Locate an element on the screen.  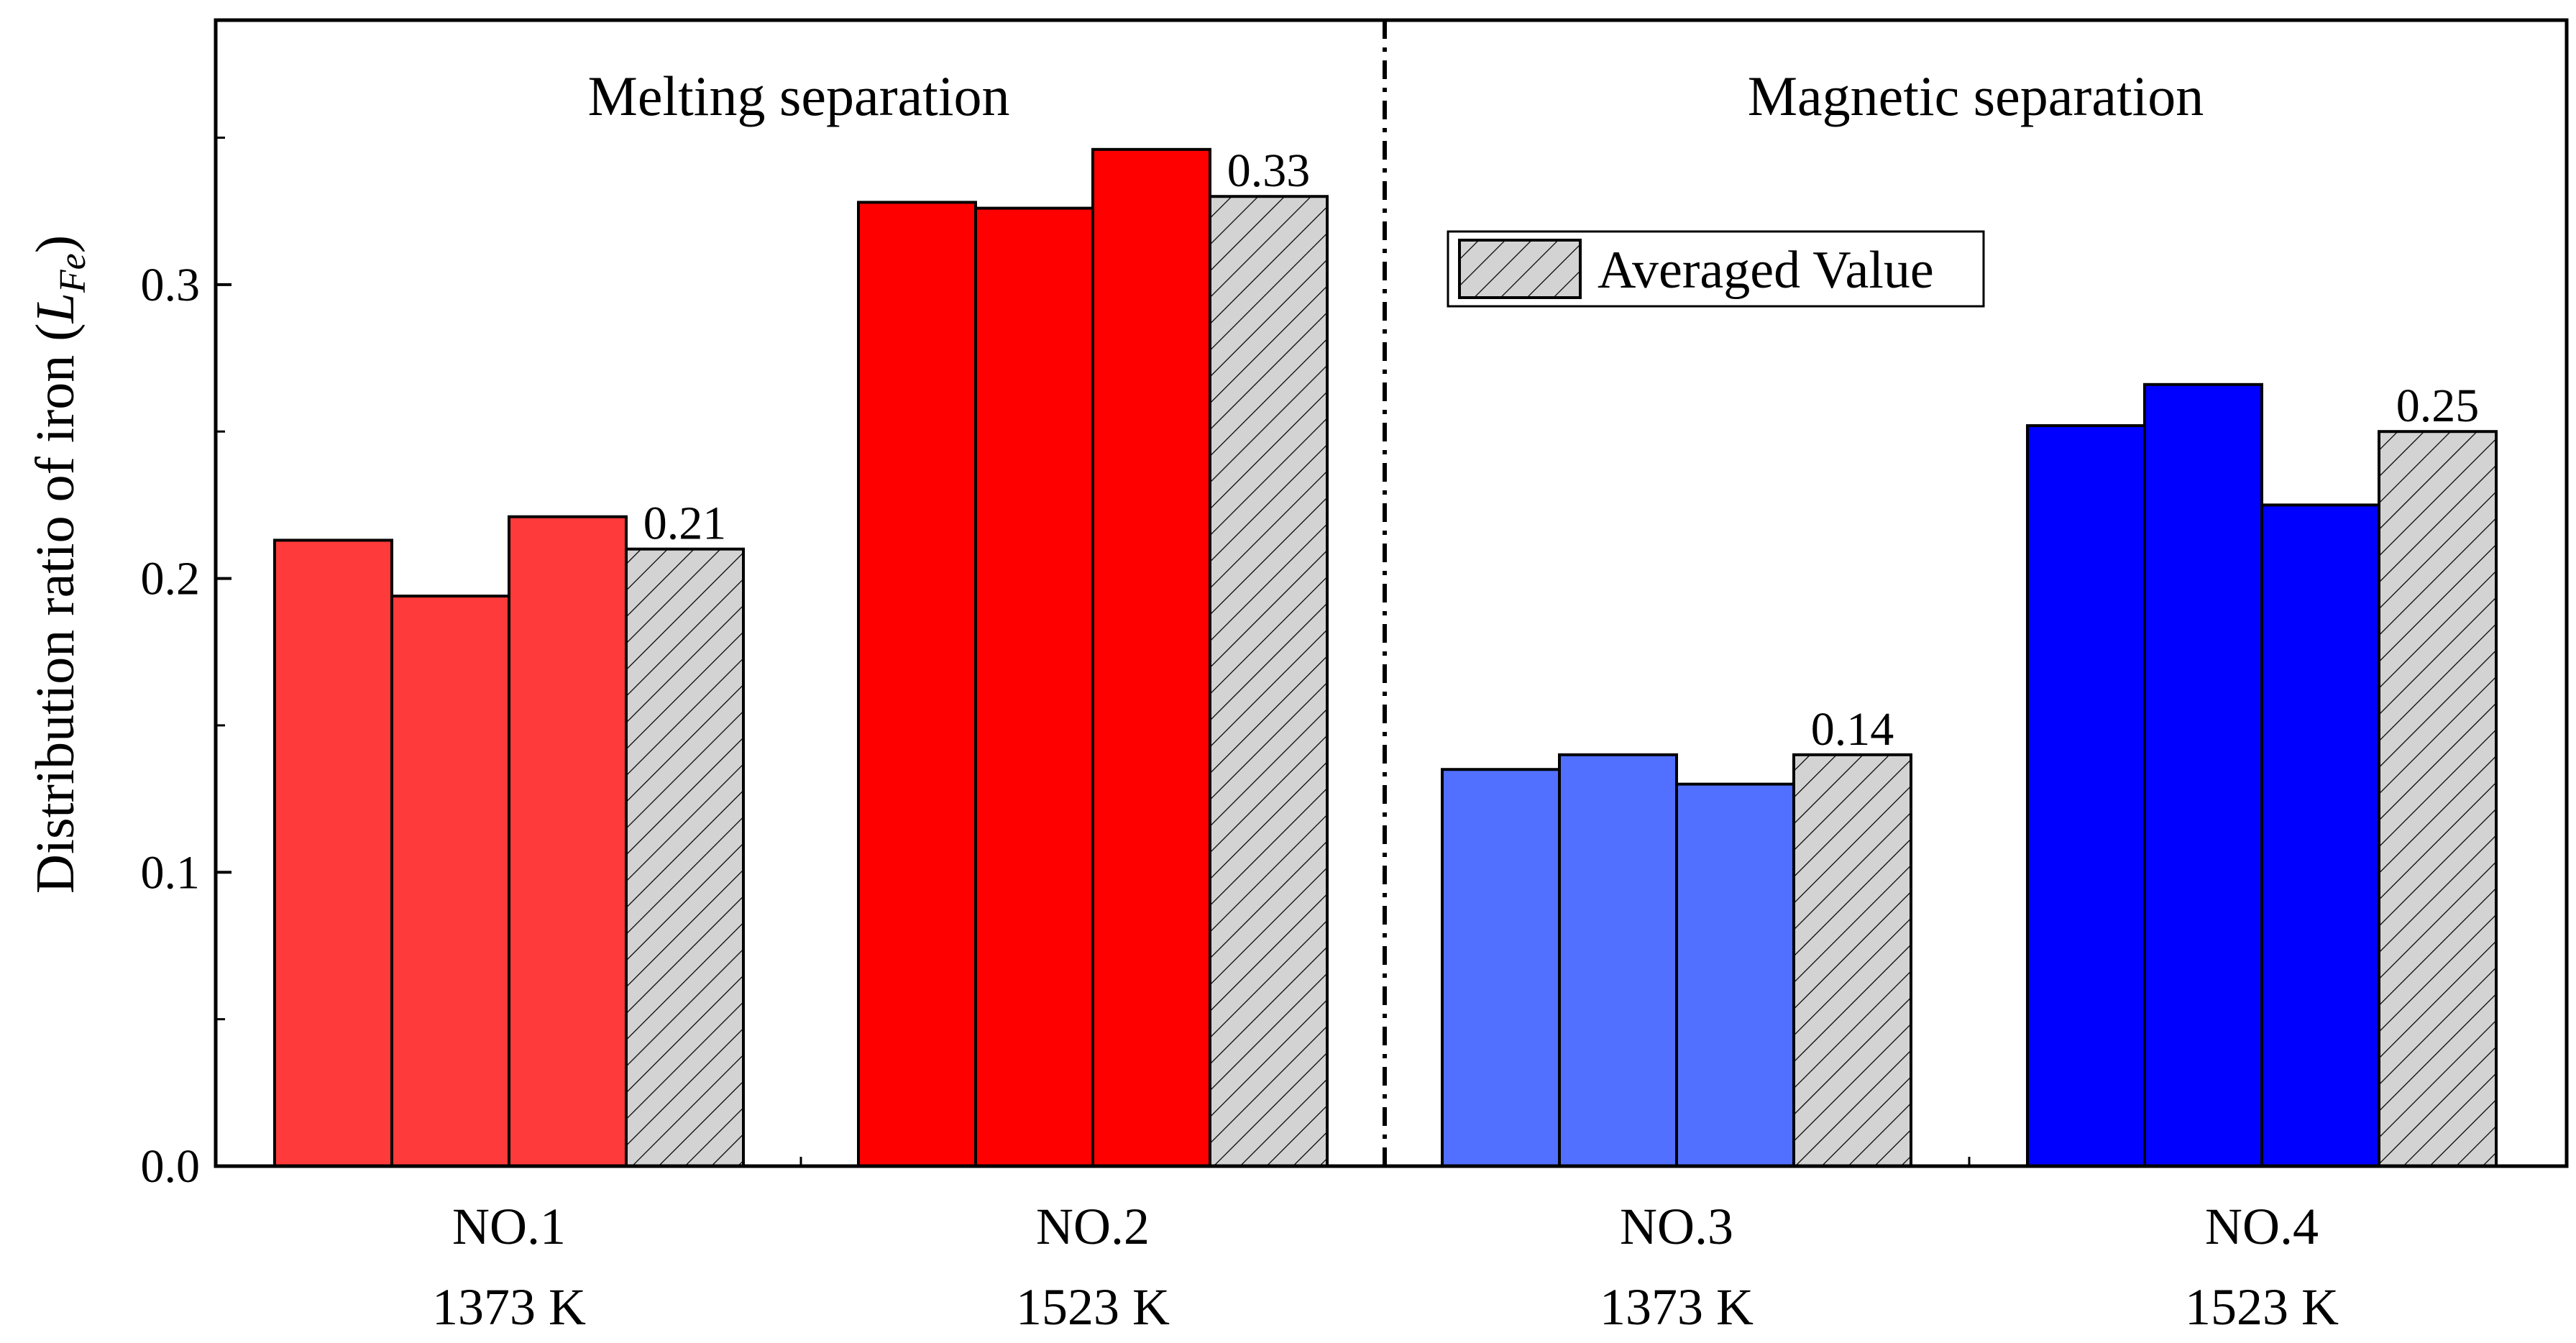
category-temperature-no4: 1523 K is located at coordinates (2262, 1307).